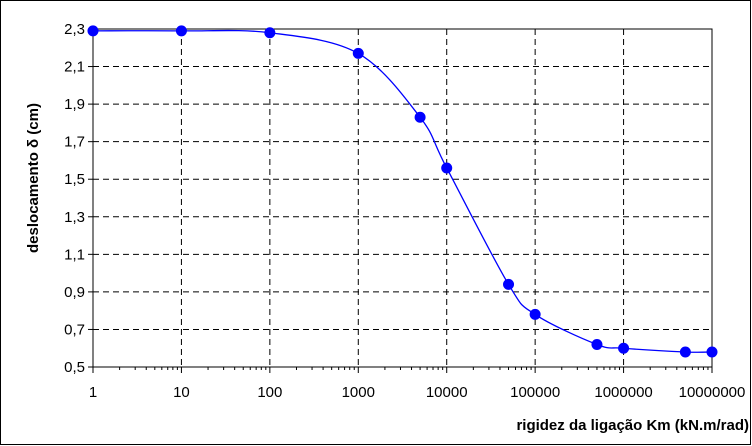  What do you see at coordinates (74, 104) in the screenshot?
I see `y-tick-label: 1,9` at bounding box center [74, 104].